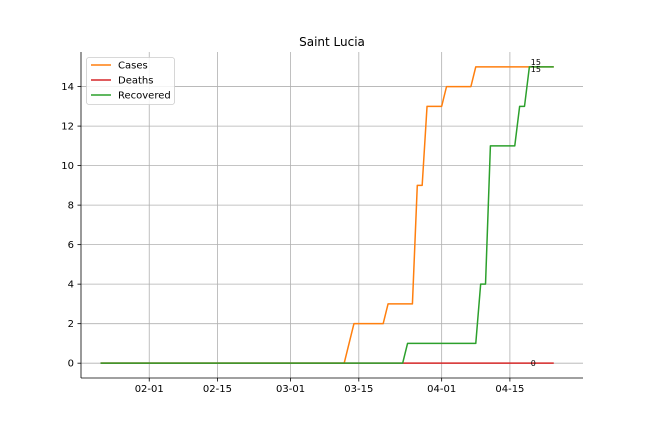 The image size is (648, 432). What do you see at coordinates (509, 389) in the screenshot?
I see `x-tick-label: 04-15` at bounding box center [509, 389].